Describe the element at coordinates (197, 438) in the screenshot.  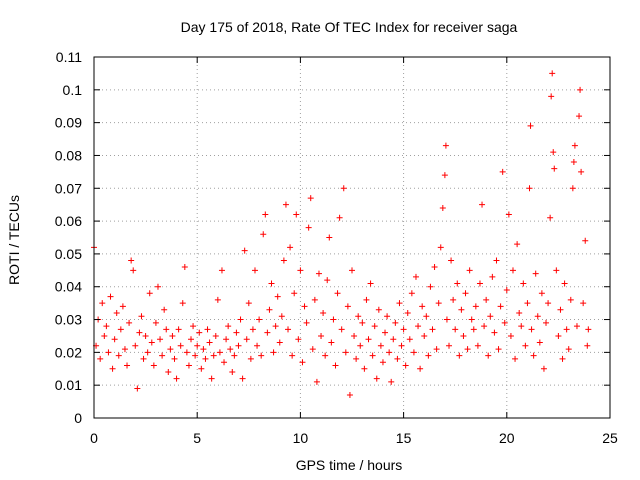
I see `x-tick-label: 5` at that location.